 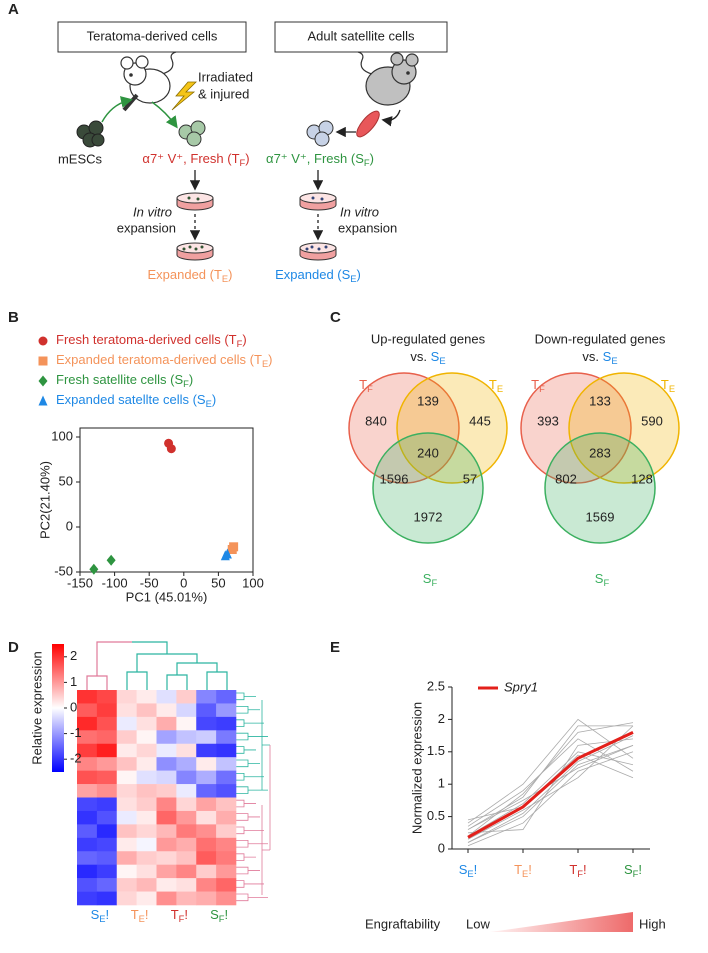 I want to click on venn-set-label: TF, so click(x=538, y=385).